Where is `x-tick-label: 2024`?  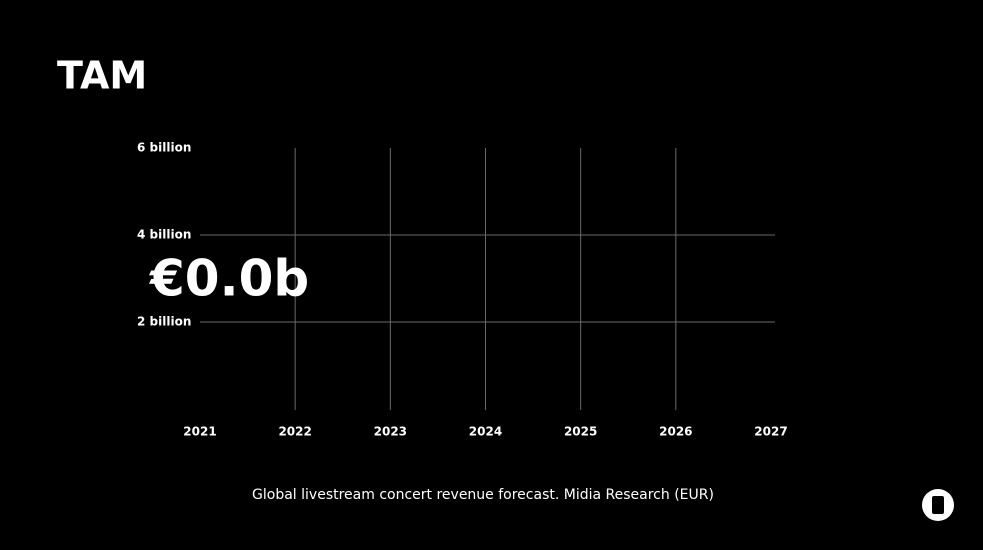
x-tick-label: 2024 is located at coordinates (485, 432).